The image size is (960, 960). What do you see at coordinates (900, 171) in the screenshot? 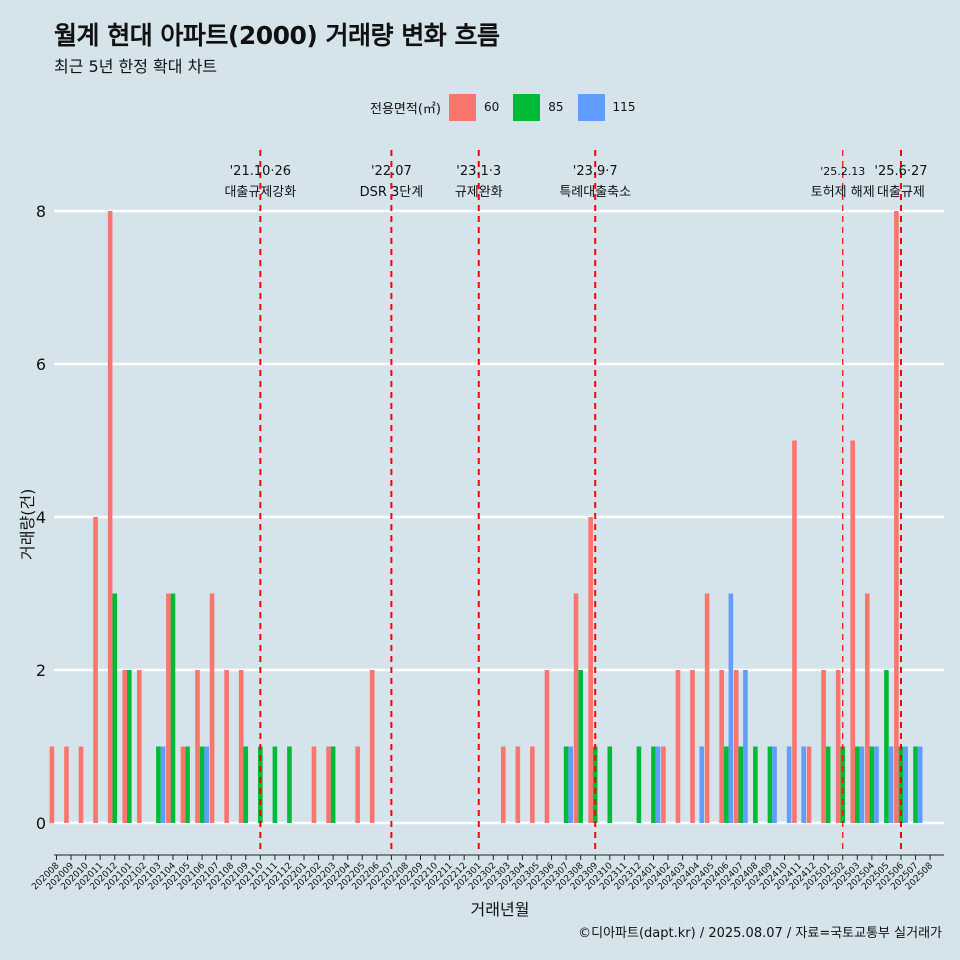
I see `event-date-label: '25.6·27` at bounding box center [900, 171].